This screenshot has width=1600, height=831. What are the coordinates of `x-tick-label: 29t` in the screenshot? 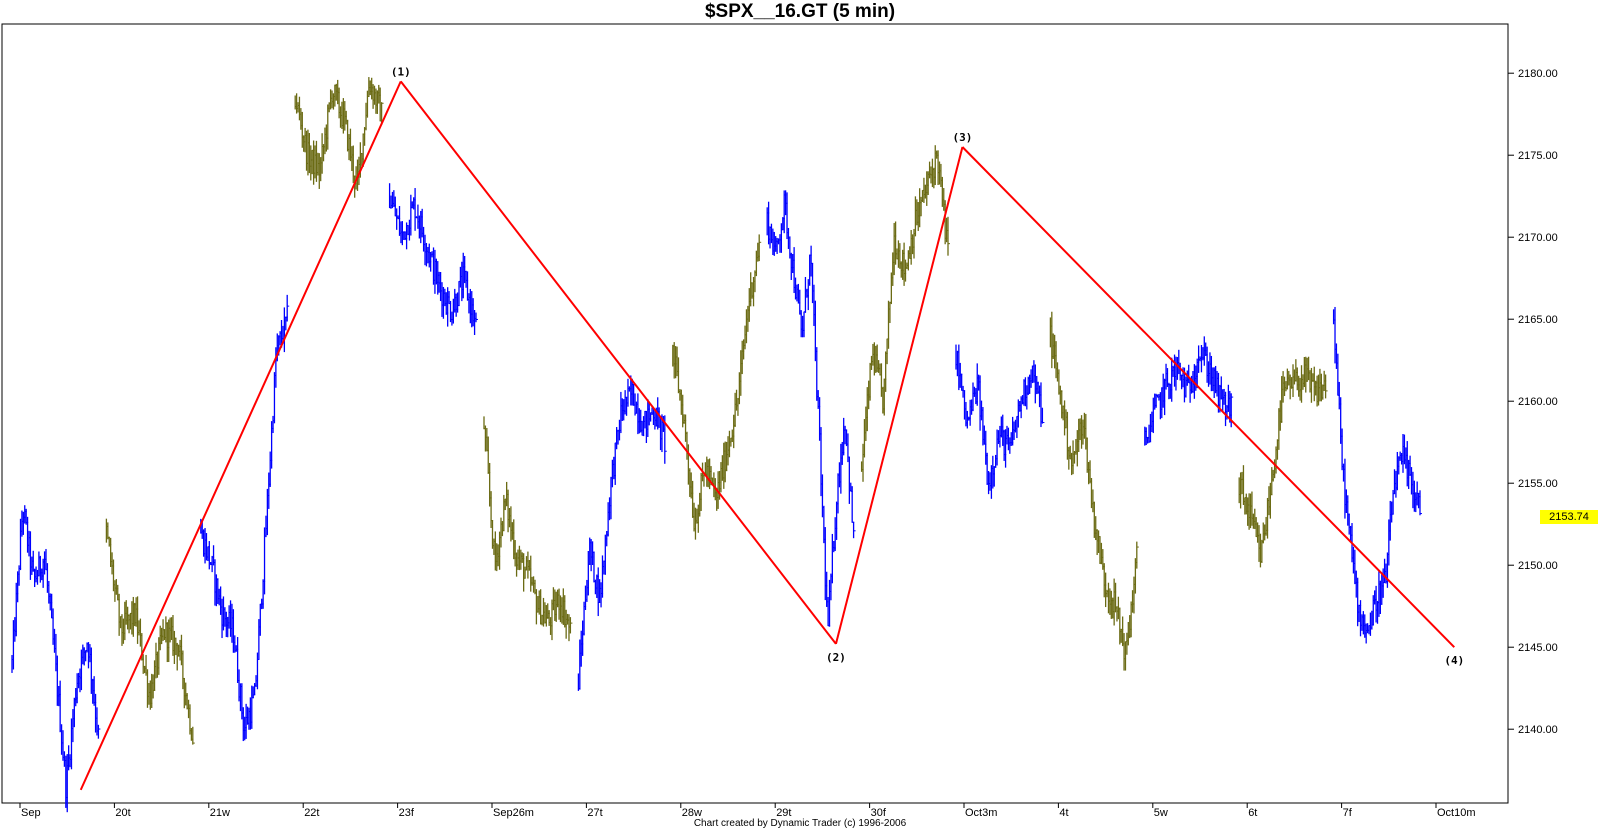 It's located at (783, 813).